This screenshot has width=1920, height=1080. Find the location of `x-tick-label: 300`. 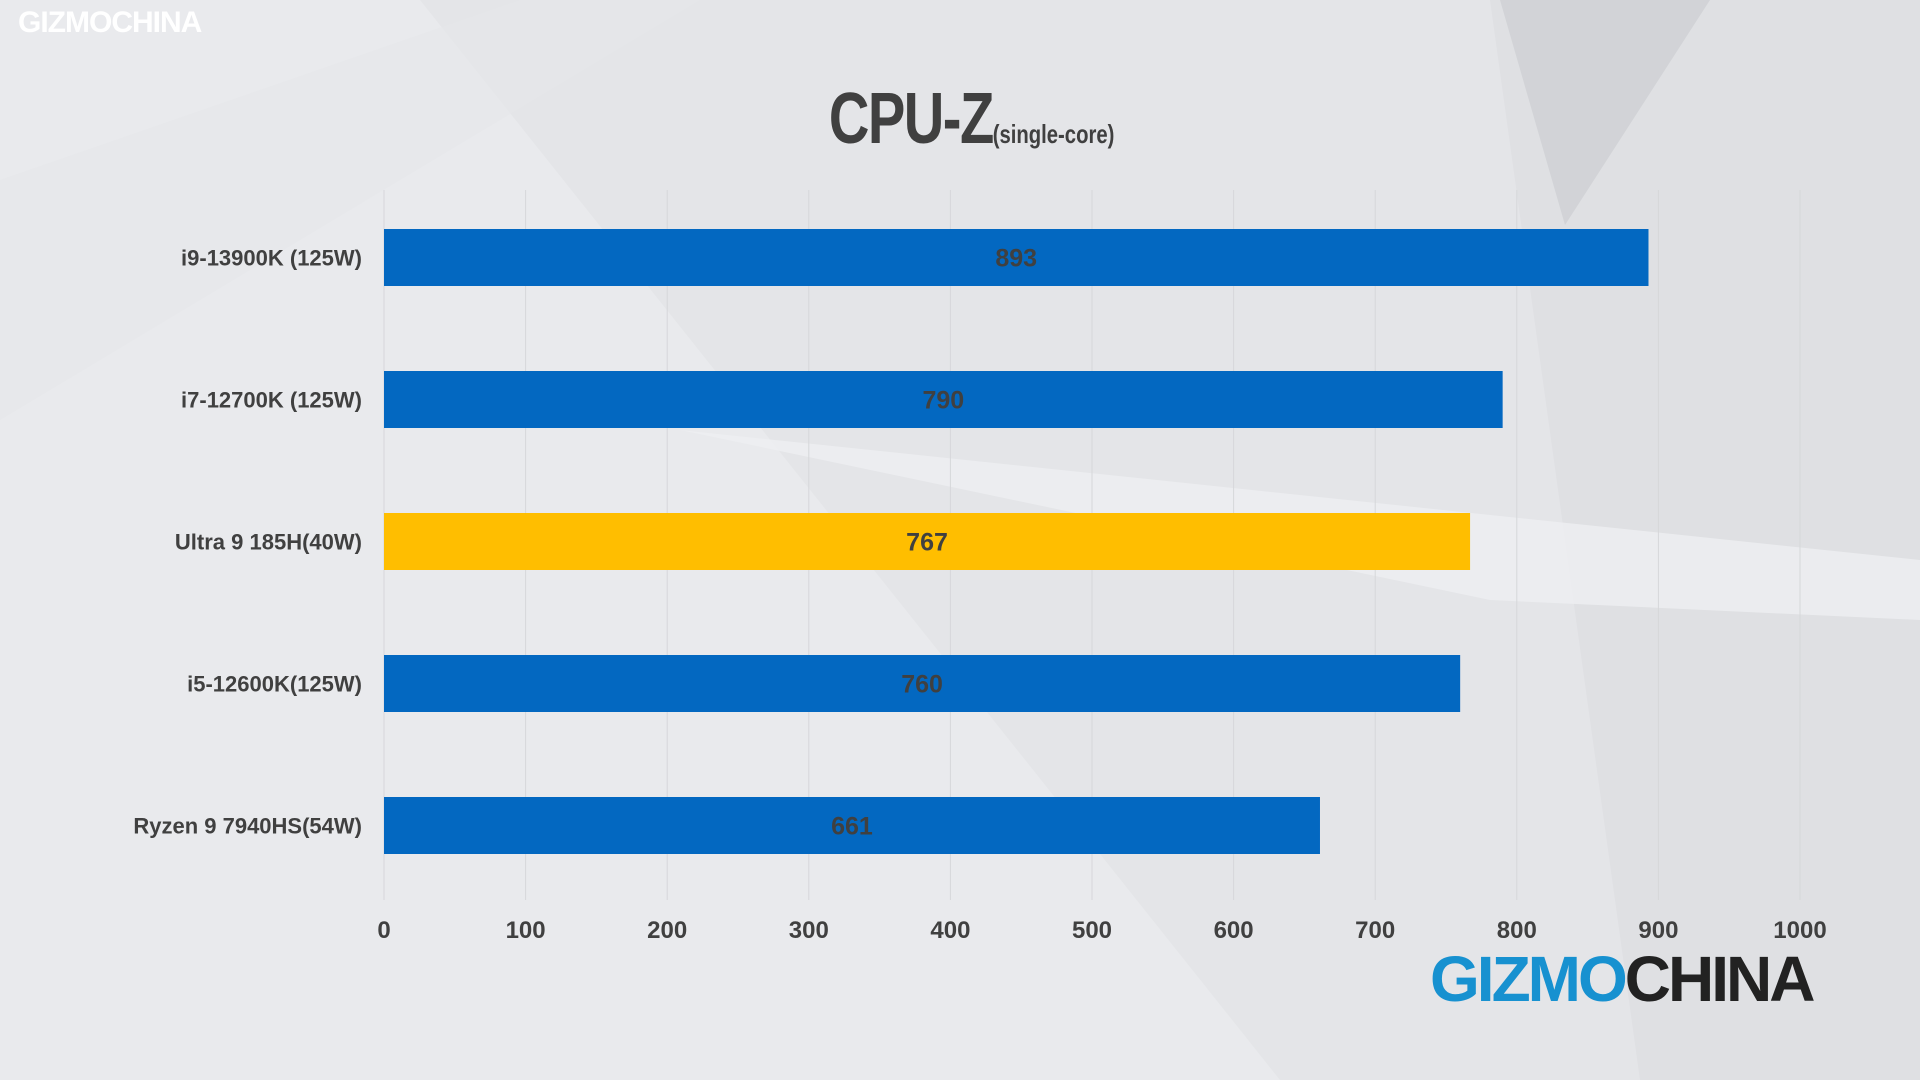

x-tick-label: 300 is located at coordinates (809, 930).